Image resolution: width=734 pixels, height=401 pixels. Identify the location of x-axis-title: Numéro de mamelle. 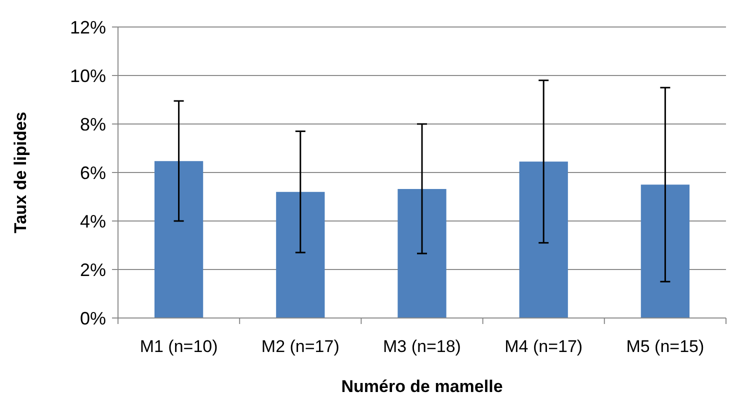
(422, 386).